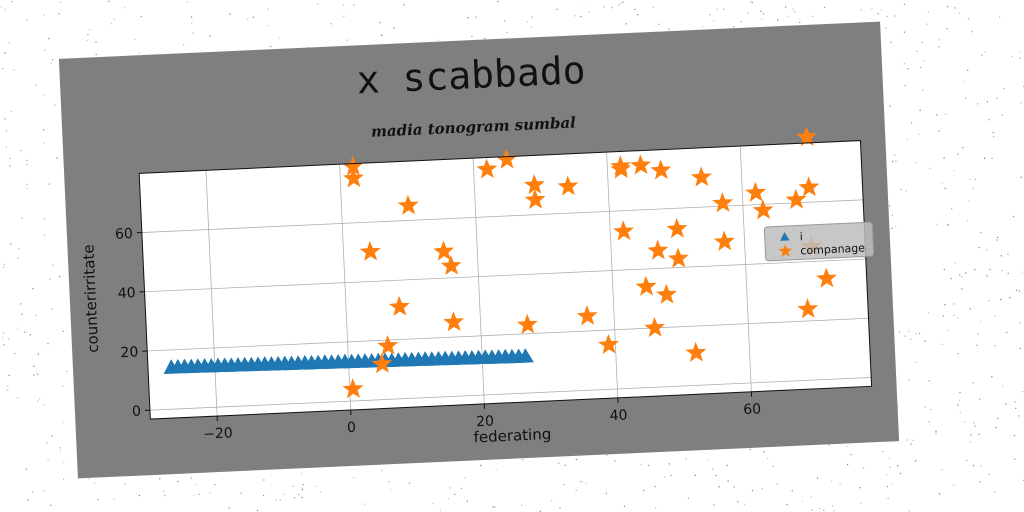  I want to click on y-tick-label: 40, so click(126, 293).